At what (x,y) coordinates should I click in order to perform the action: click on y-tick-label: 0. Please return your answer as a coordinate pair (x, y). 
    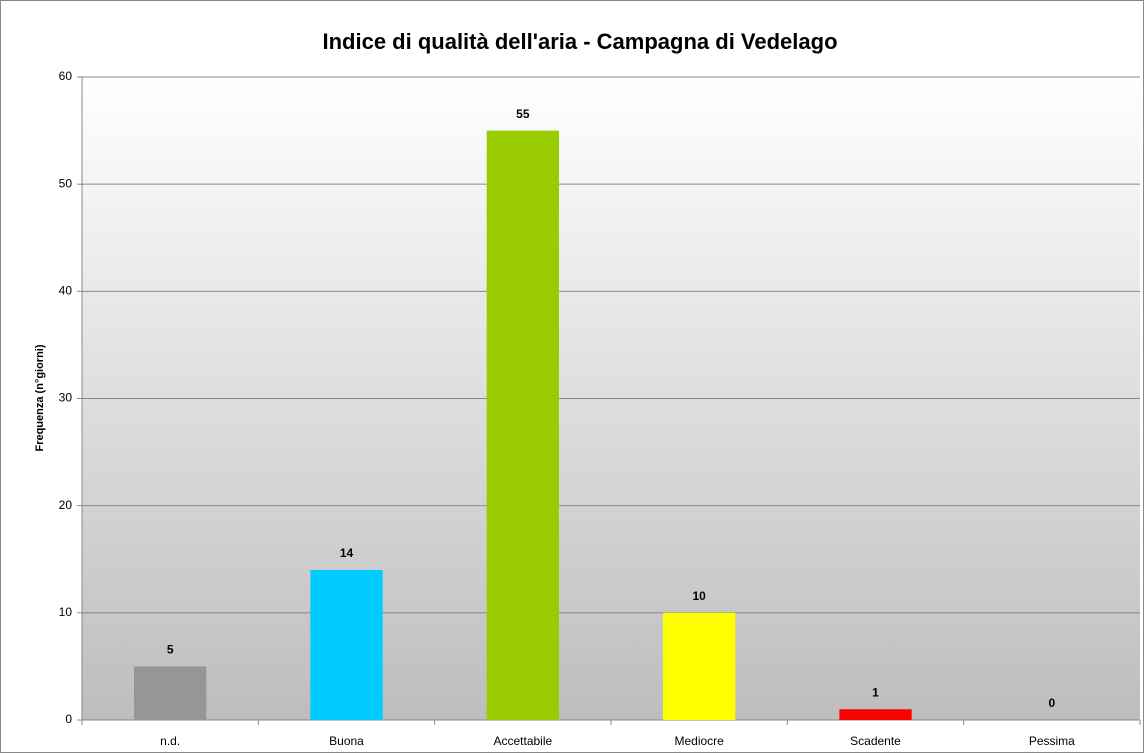
    Looking at the image, I should click on (68, 719).